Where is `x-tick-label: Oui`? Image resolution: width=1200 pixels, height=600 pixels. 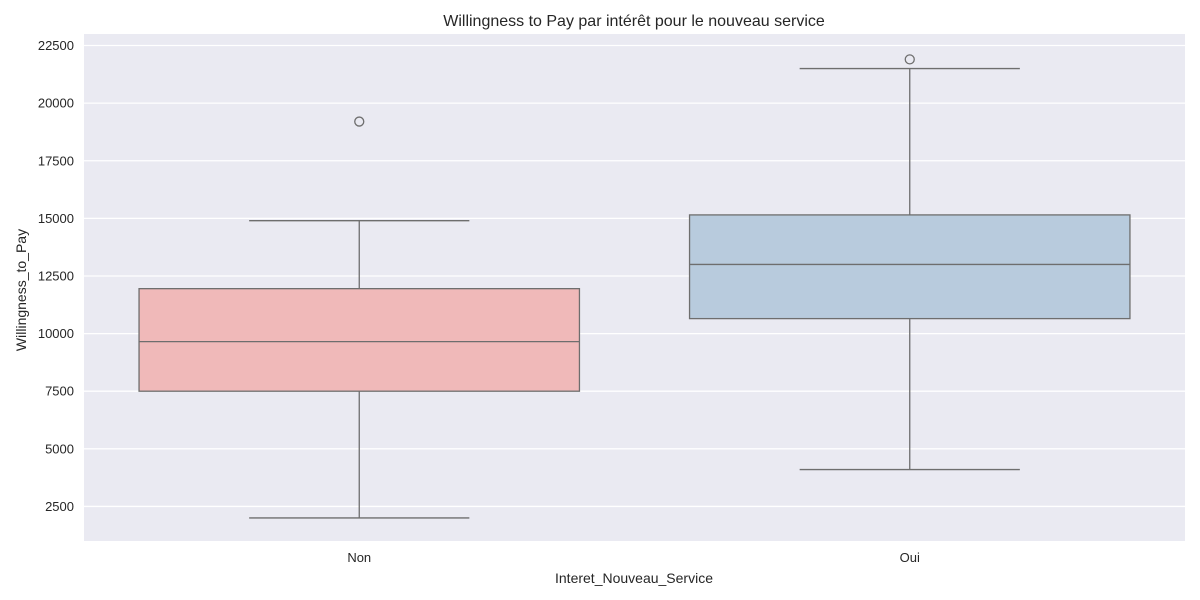
x-tick-label: Oui is located at coordinates (910, 557).